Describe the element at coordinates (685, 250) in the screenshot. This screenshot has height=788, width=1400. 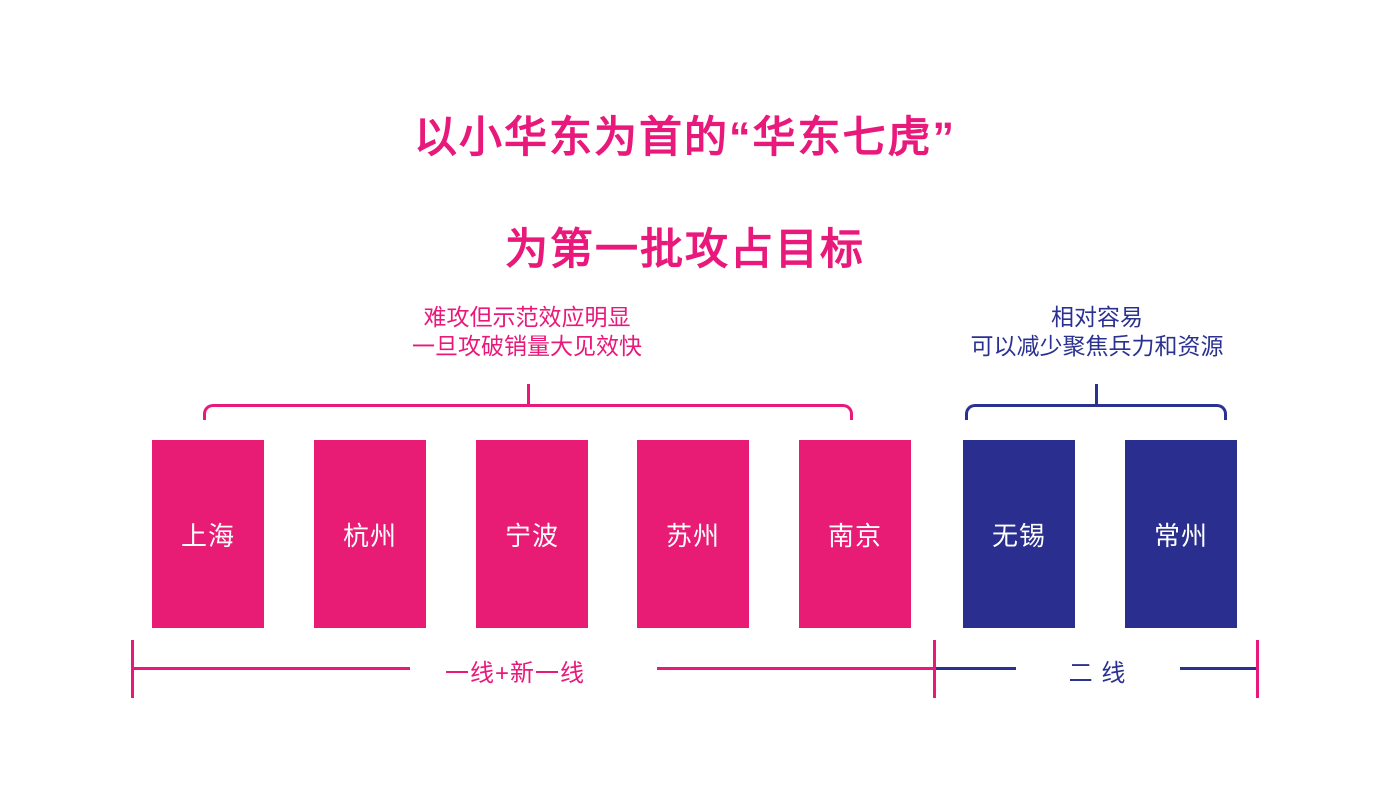
I see `page-title-line-2: 为第一批攻占目标` at that location.